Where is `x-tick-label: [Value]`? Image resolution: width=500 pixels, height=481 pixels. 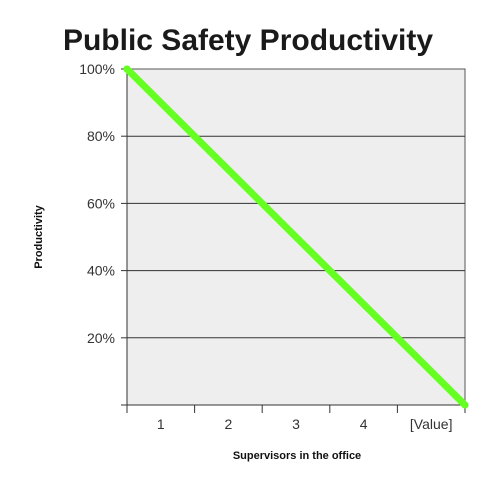
x-tick-label: [Value] is located at coordinates (431, 424).